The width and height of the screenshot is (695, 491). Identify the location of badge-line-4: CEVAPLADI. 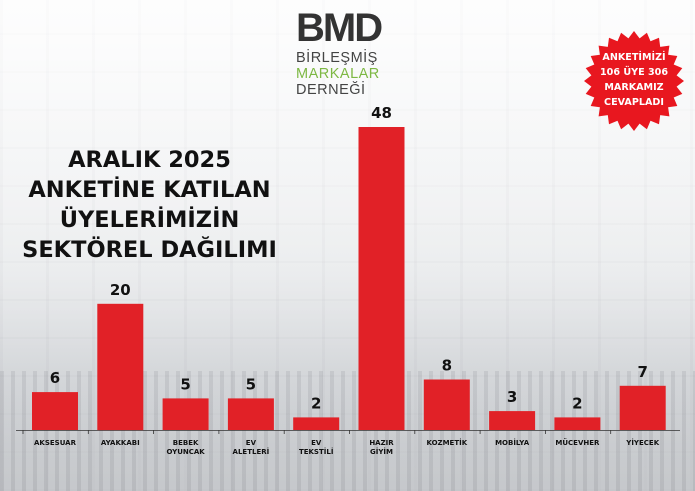
(634, 102).